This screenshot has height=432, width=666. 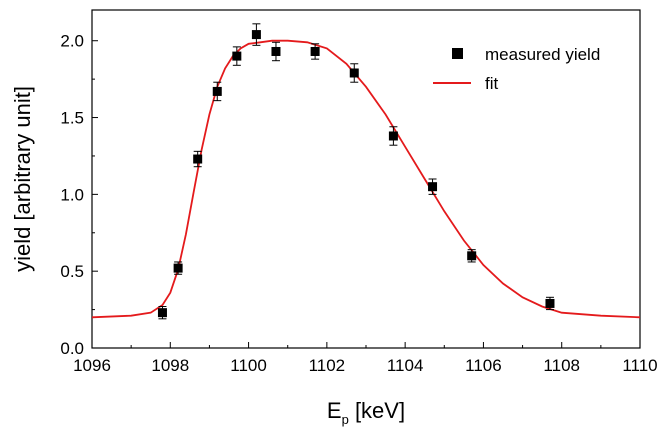 I want to click on x-tick-label: 1102, so click(x=327, y=365).